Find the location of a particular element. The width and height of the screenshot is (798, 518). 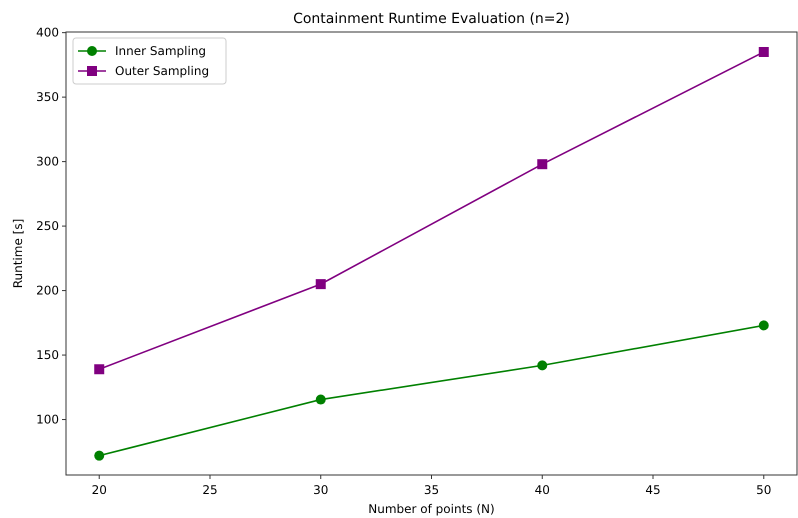

x-tick-label: 20 is located at coordinates (99, 490).